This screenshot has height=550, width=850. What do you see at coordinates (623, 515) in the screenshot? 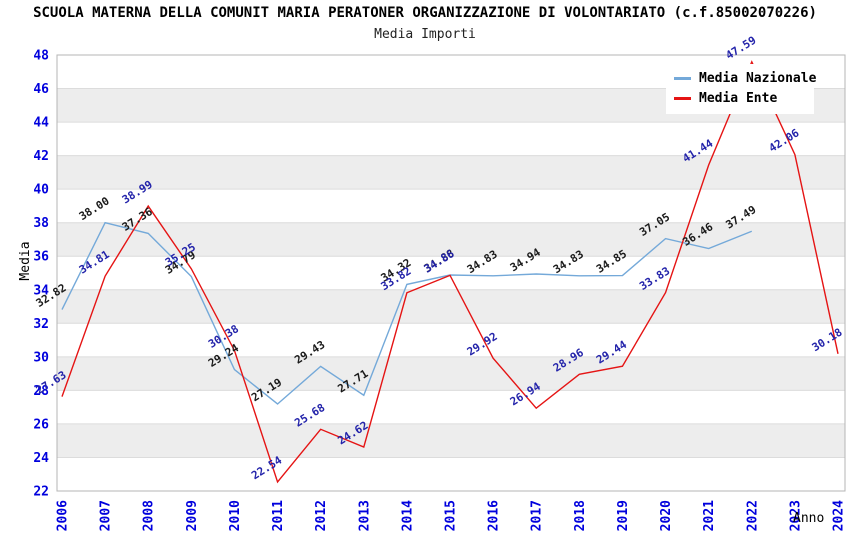
I see `x-tick-label: 2019` at bounding box center [623, 515].